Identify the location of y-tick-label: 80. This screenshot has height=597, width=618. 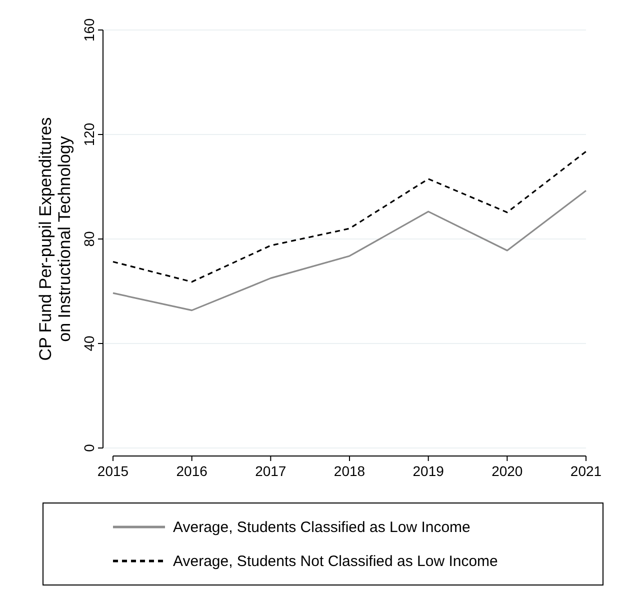
(89, 239).